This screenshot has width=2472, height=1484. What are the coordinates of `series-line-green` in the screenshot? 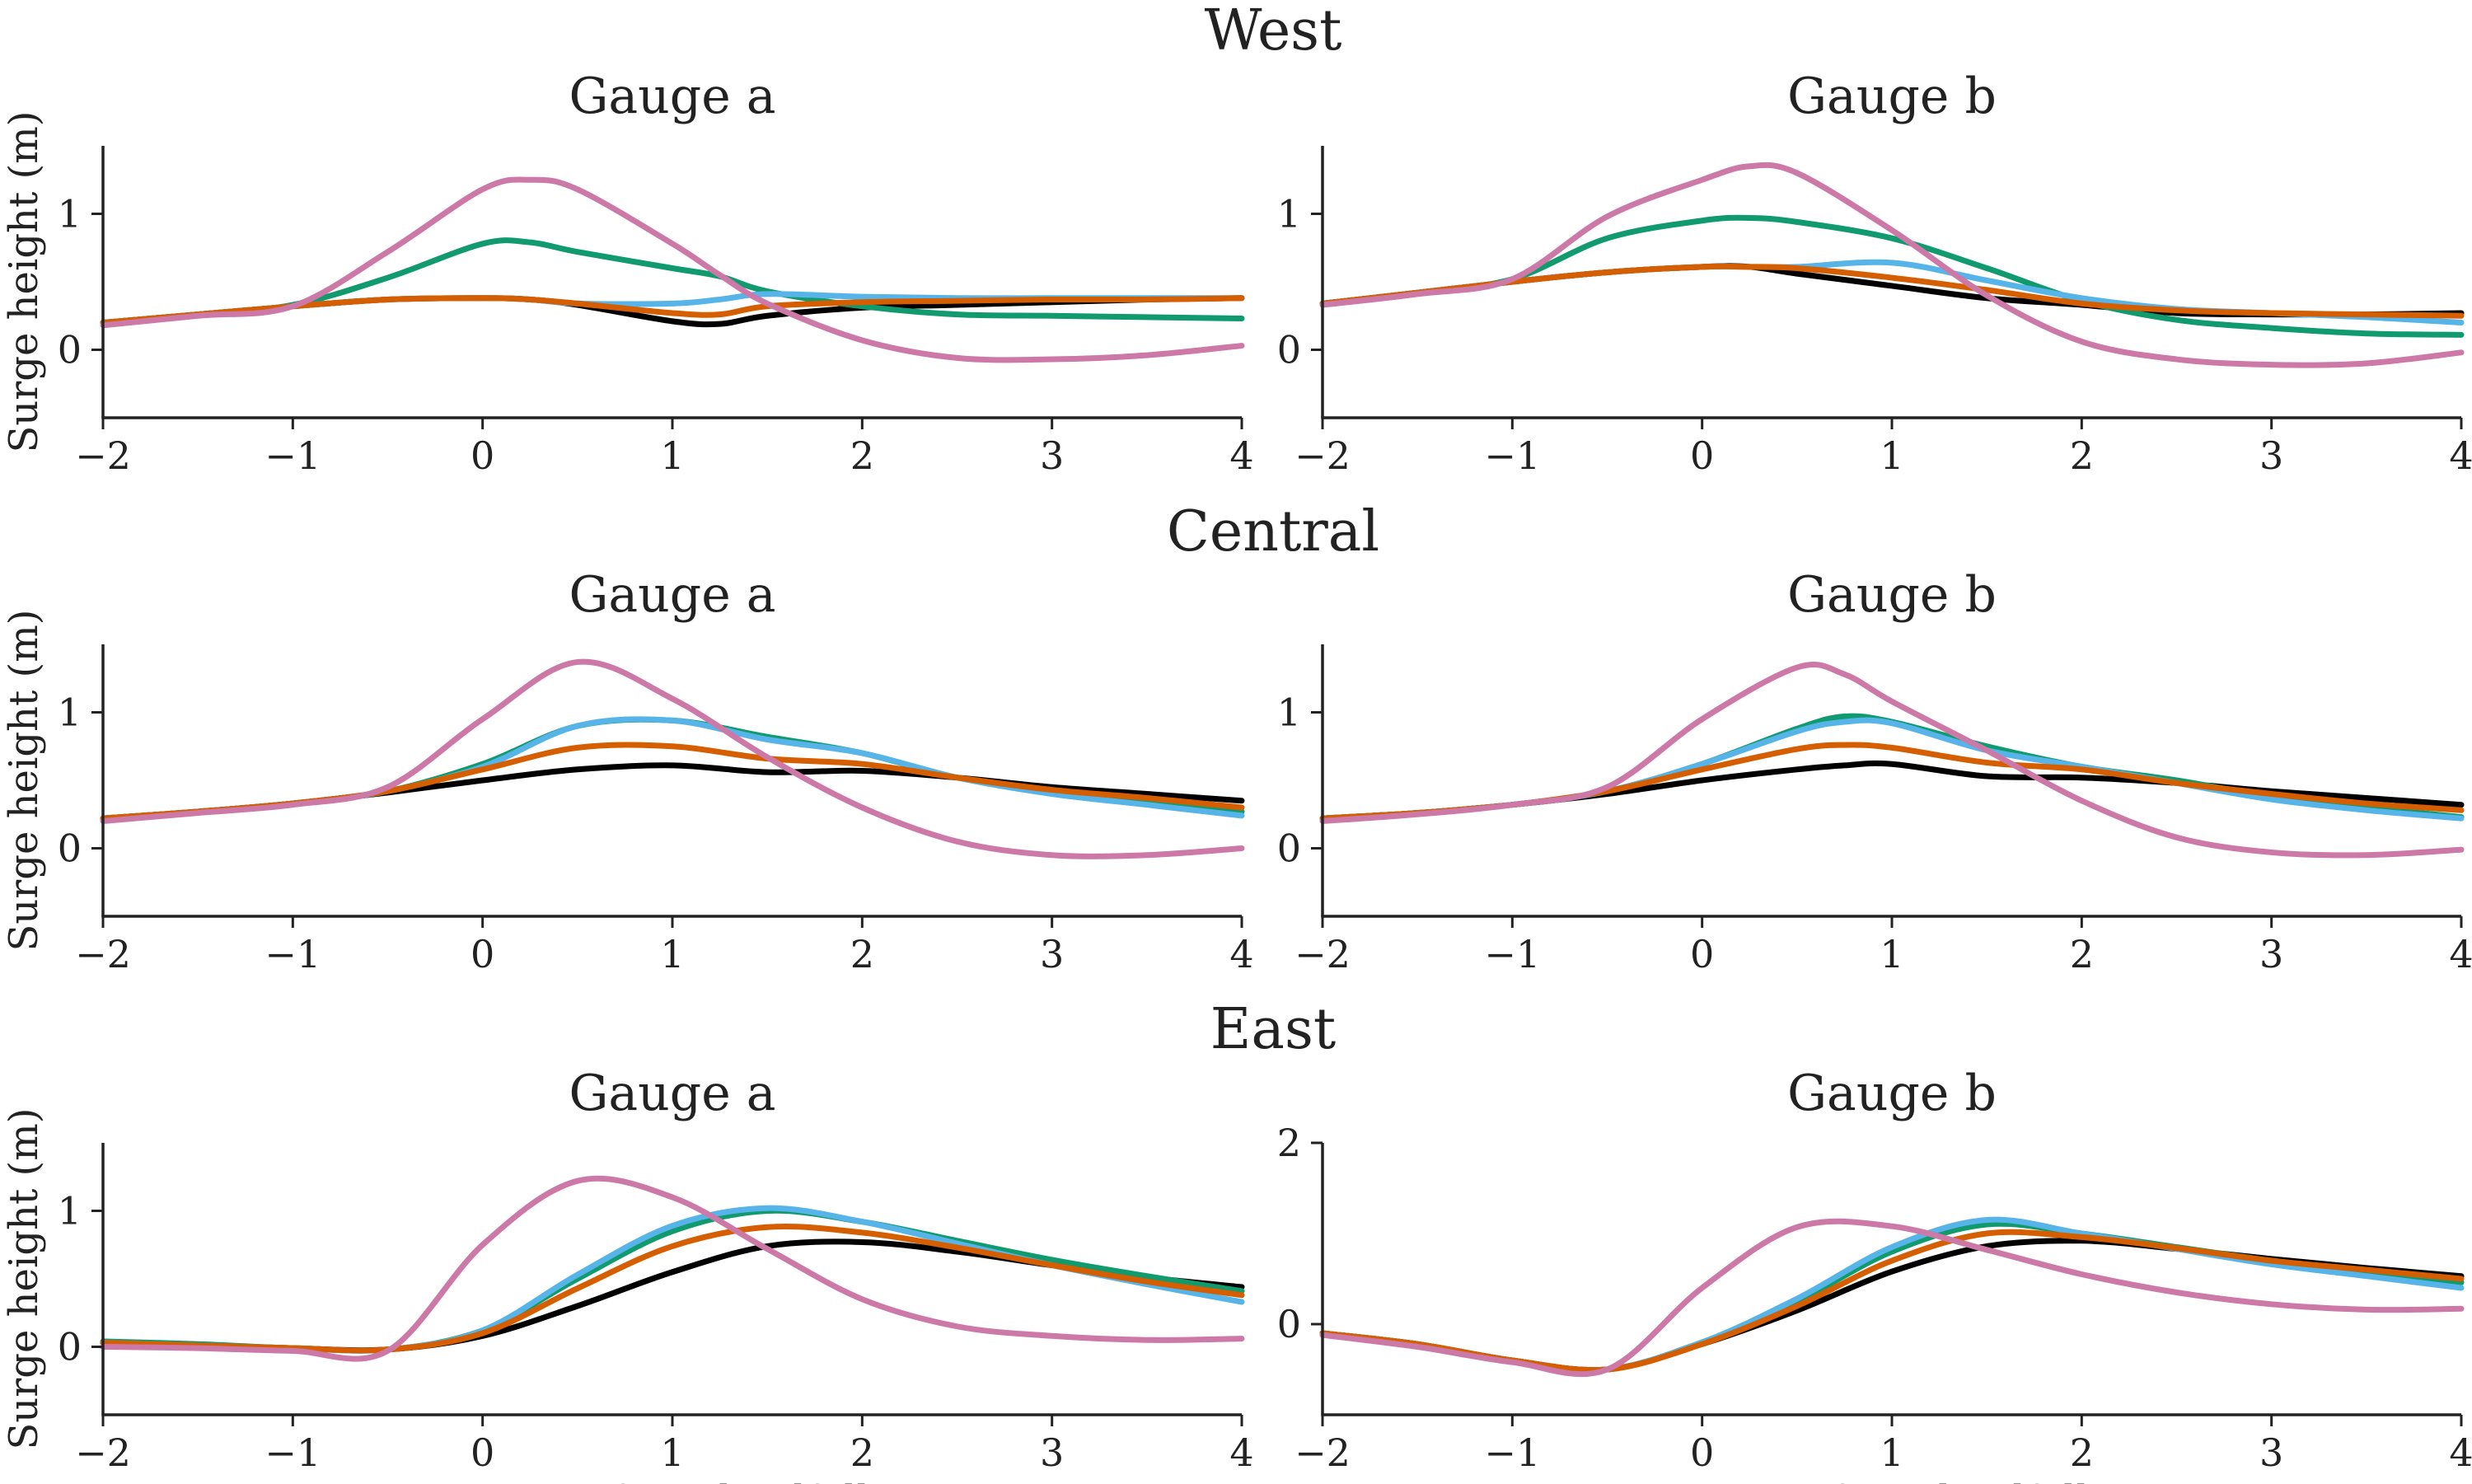 It's located at (672, 1281).